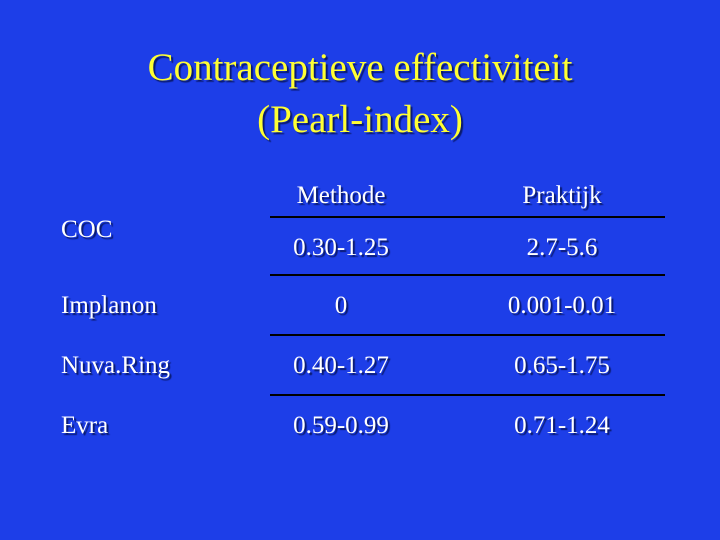 This screenshot has width=720, height=540. I want to click on table-header-row: Methode Praktijk, so click(359, 195).